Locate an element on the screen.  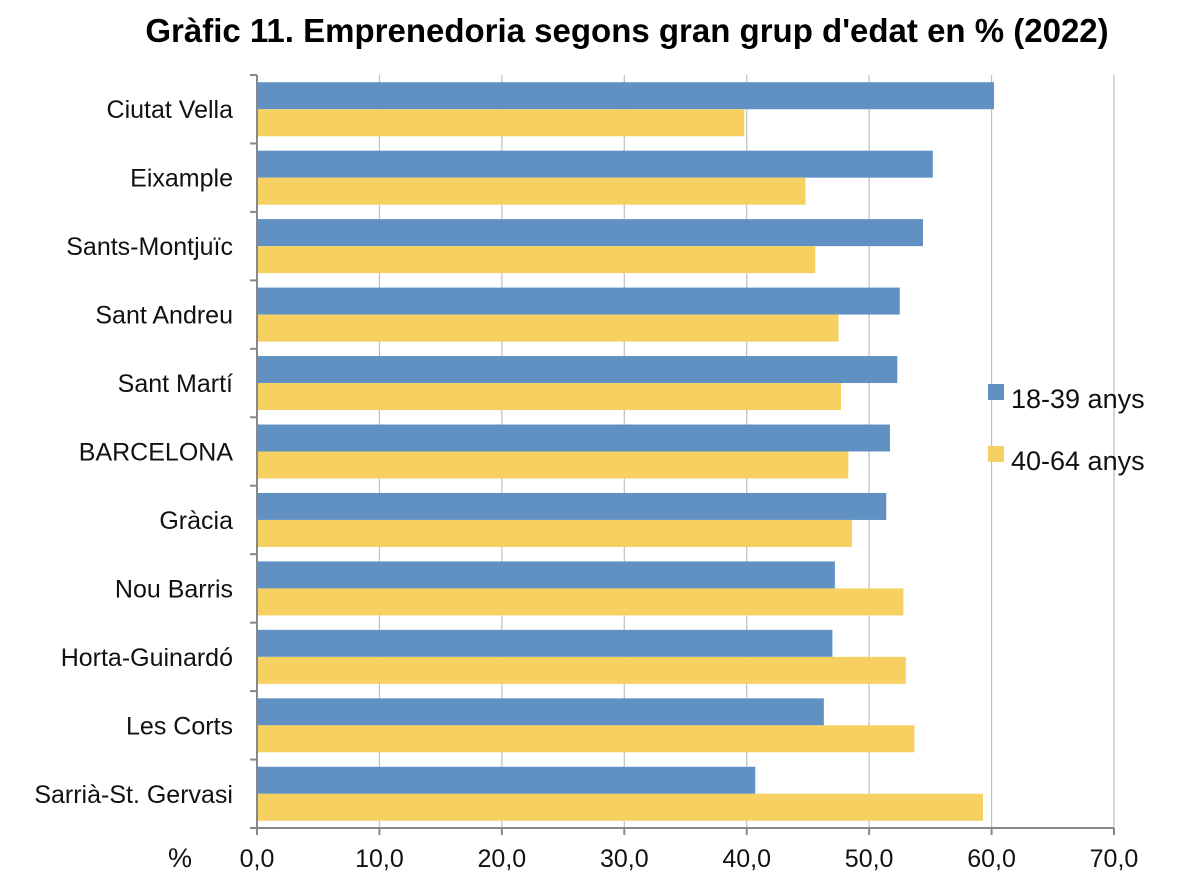
category-label-7: Nou Barris is located at coordinates (174, 589).